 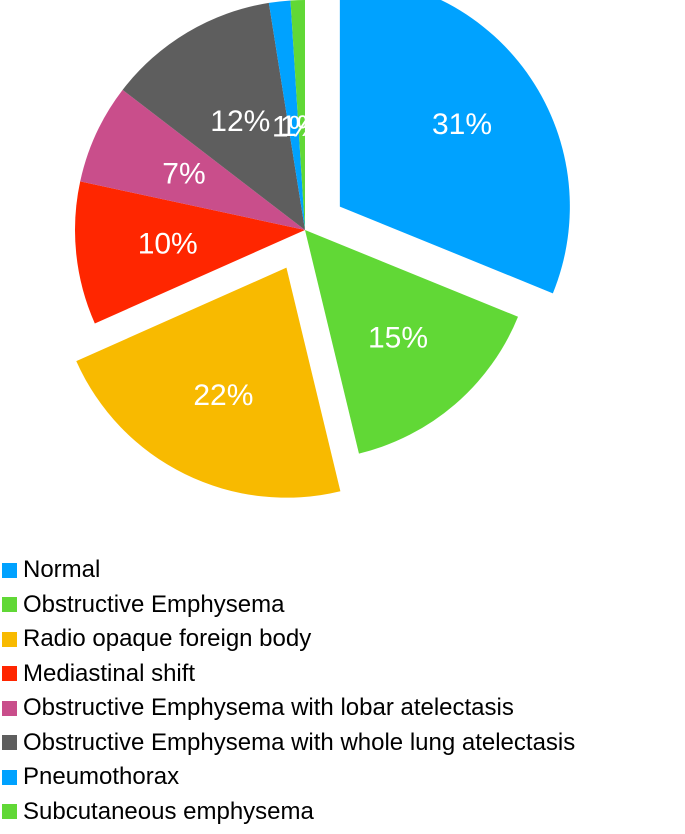 What do you see at coordinates (167, 639) in the screenshot?
I see `legend-label: Radio opaque foreign body` at bounding box center [167, 639].